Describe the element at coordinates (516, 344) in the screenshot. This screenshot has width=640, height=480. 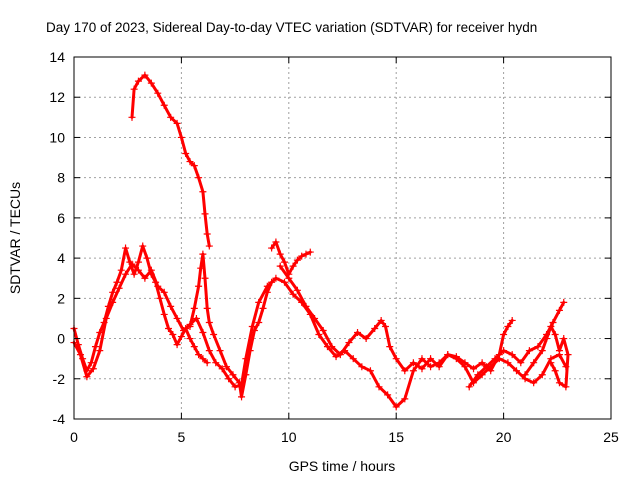
I see `series-track-g` at that location.